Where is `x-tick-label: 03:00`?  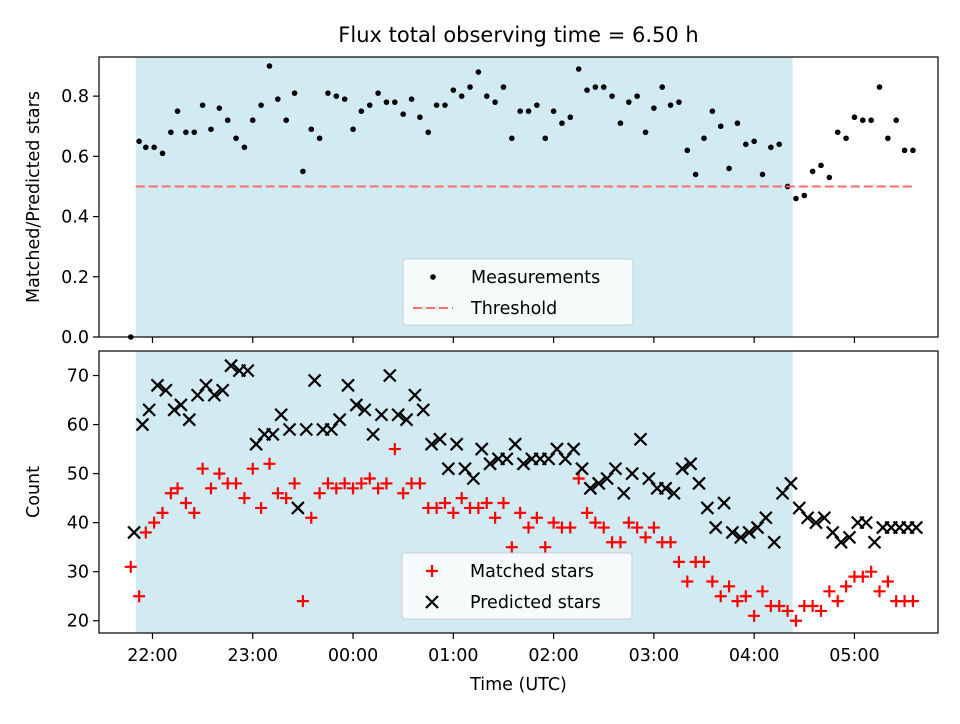
x-tick-label: 03:00 is located at coordinates (654, 656).